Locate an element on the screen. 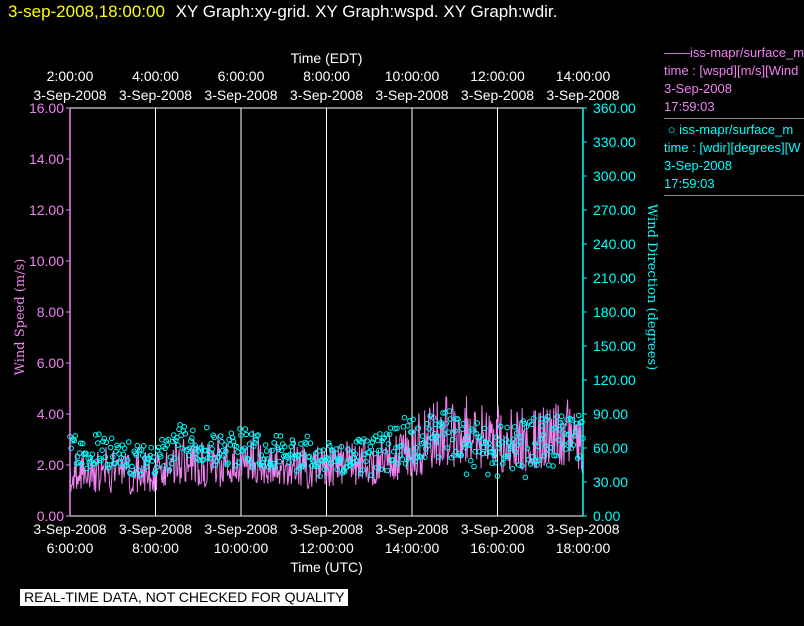 This screenshot has height=626, width=804. x-bottom-tick-time: 10:00:00 is located at coordinates (241, 548).